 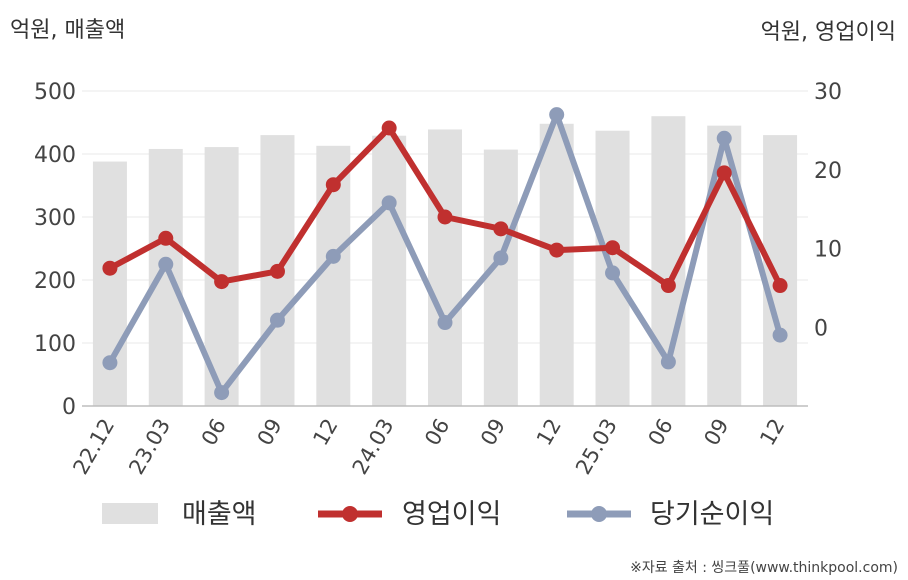 I want to click on source-text: ※자료 출처 : 씽크풀(www.thinkpool.com), so click(x=764, y=568).